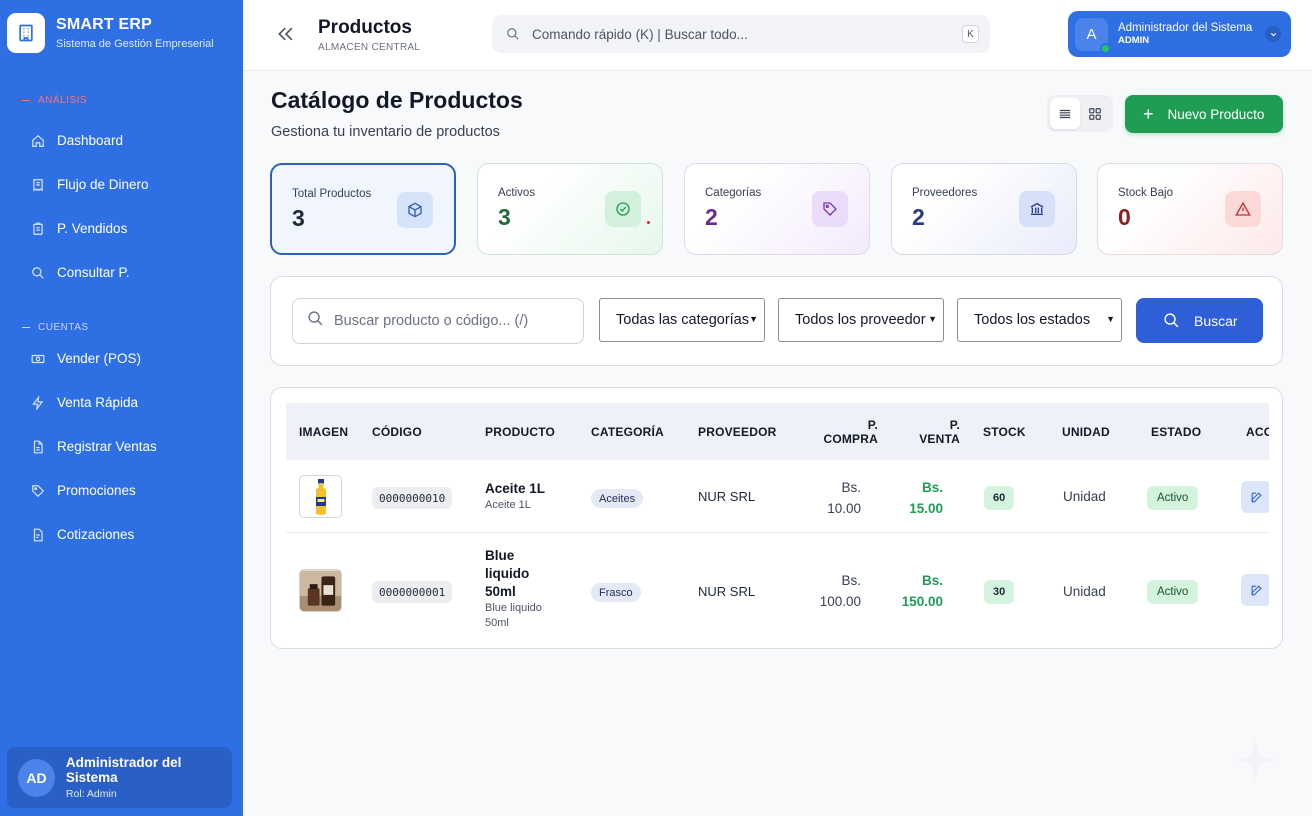 This screenshot has width=1312, height=816. I want to click on category-badge: Frasco, so click(616, 592).